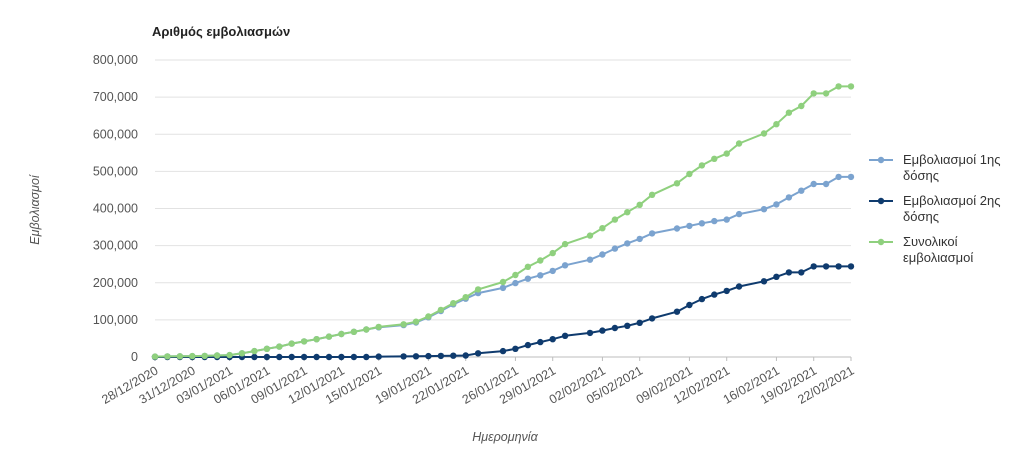 Image resolution: width=1024 pixels, height=462 pixels. I want to click on legend-item: Εμβολιασμοί 2ης δόσης, so click(935, 208).